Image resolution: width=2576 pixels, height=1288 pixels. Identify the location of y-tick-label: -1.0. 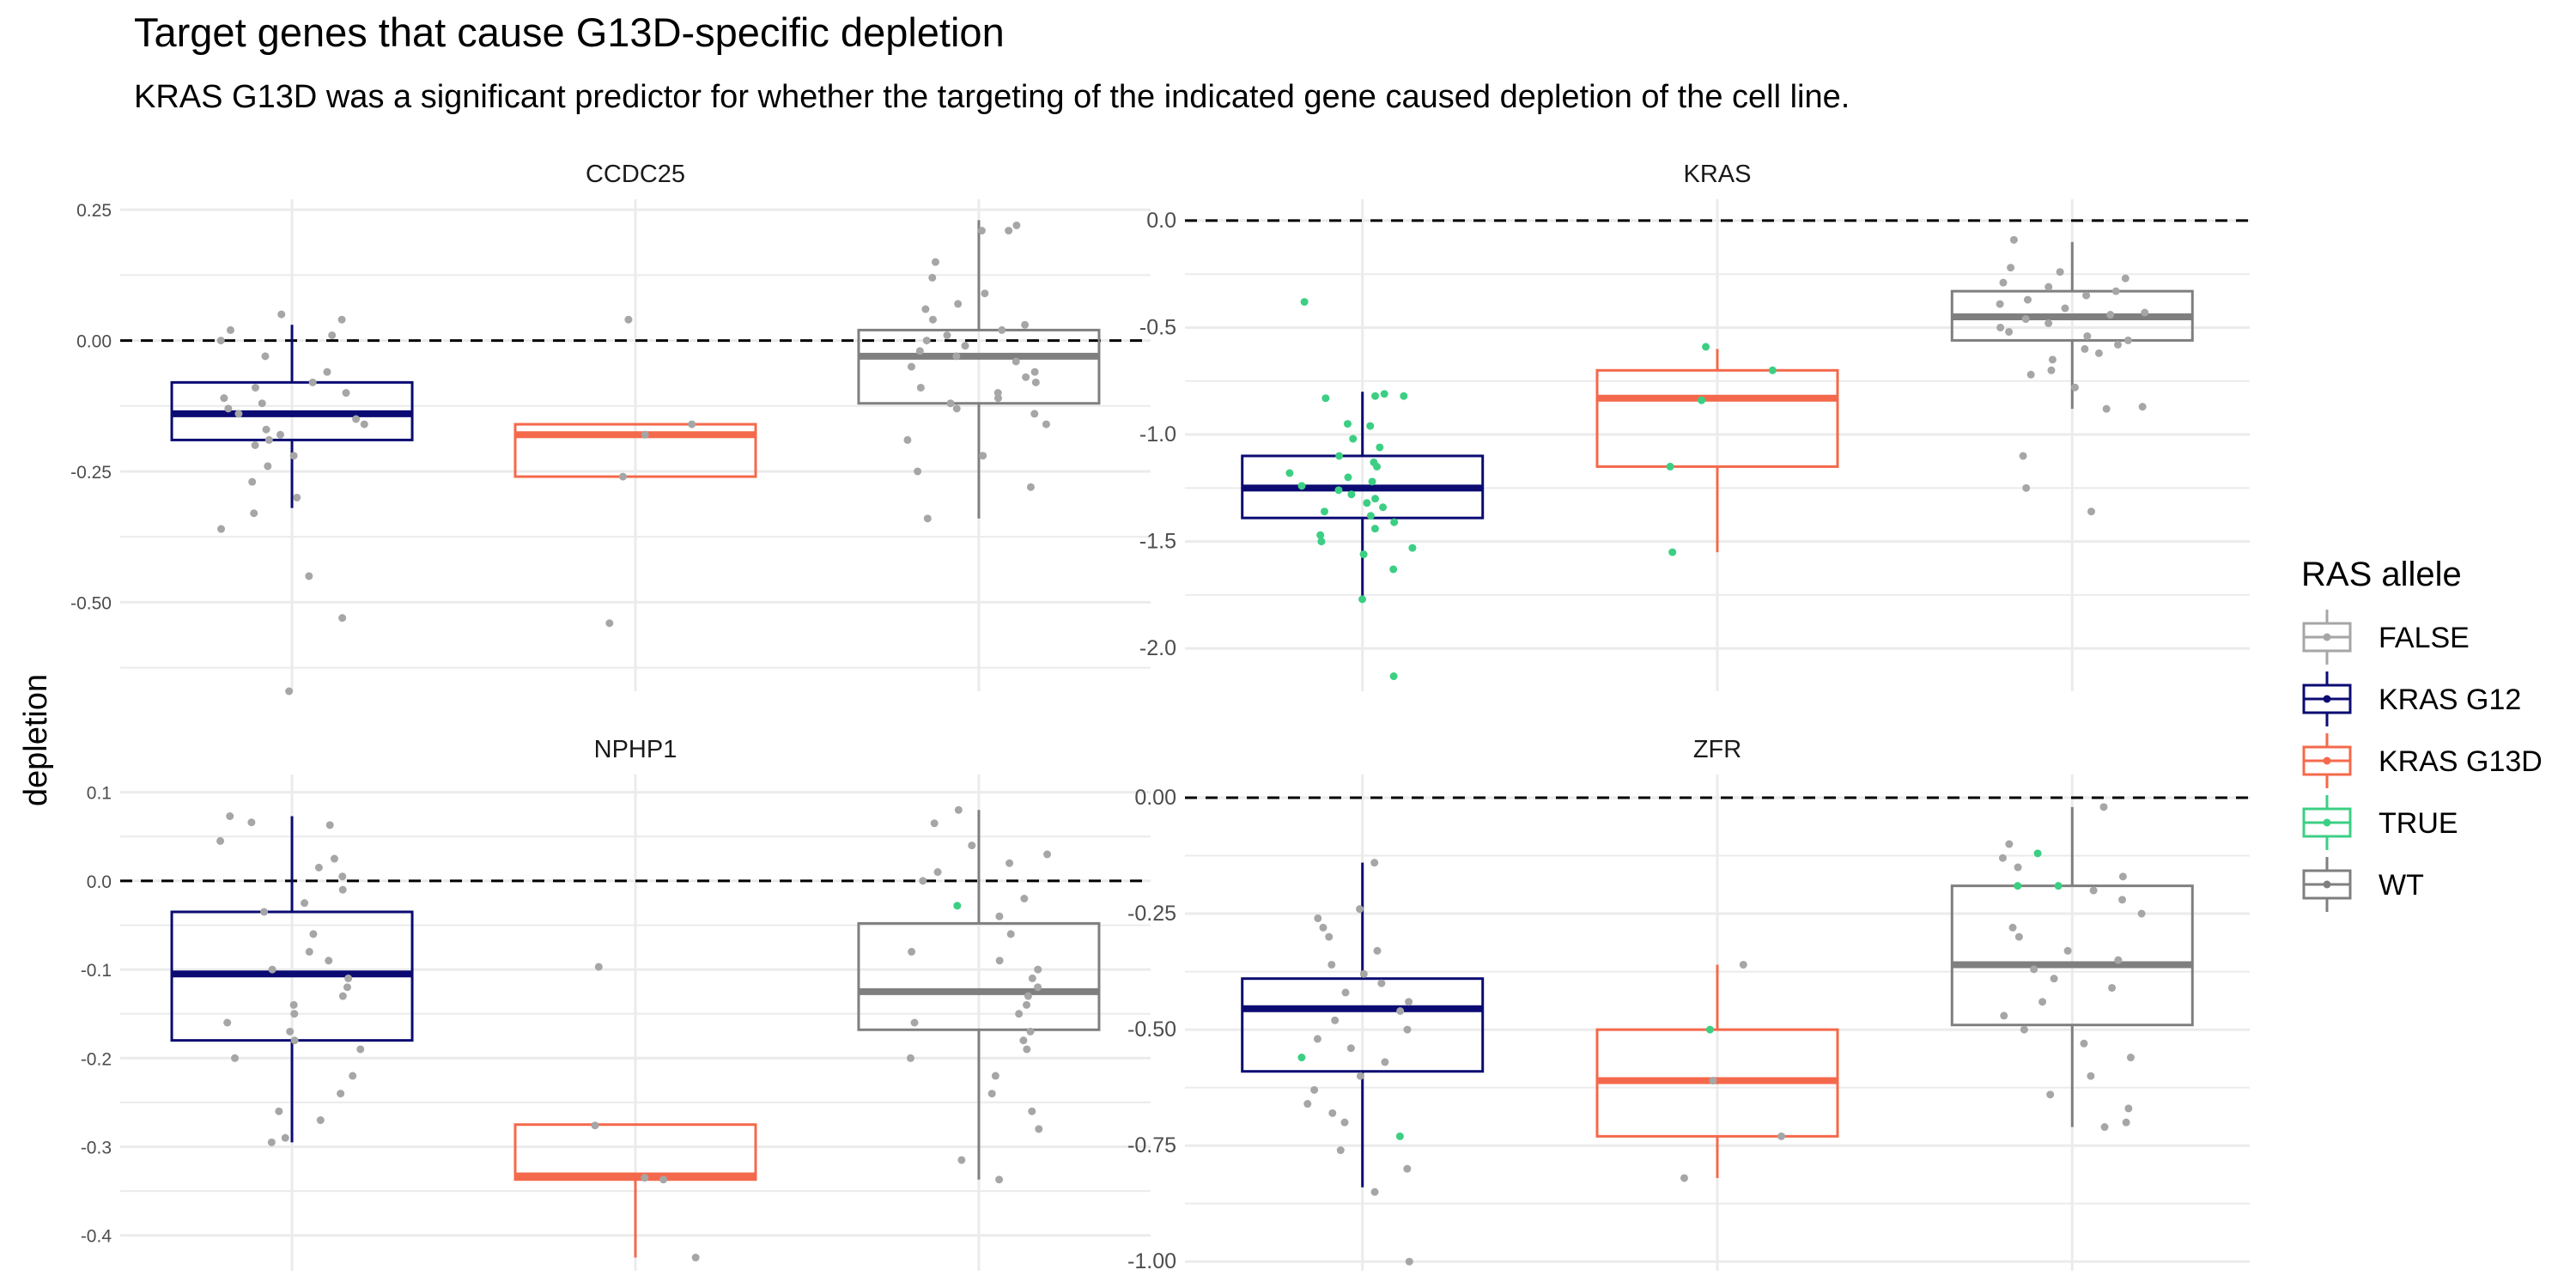
(1158, 434).